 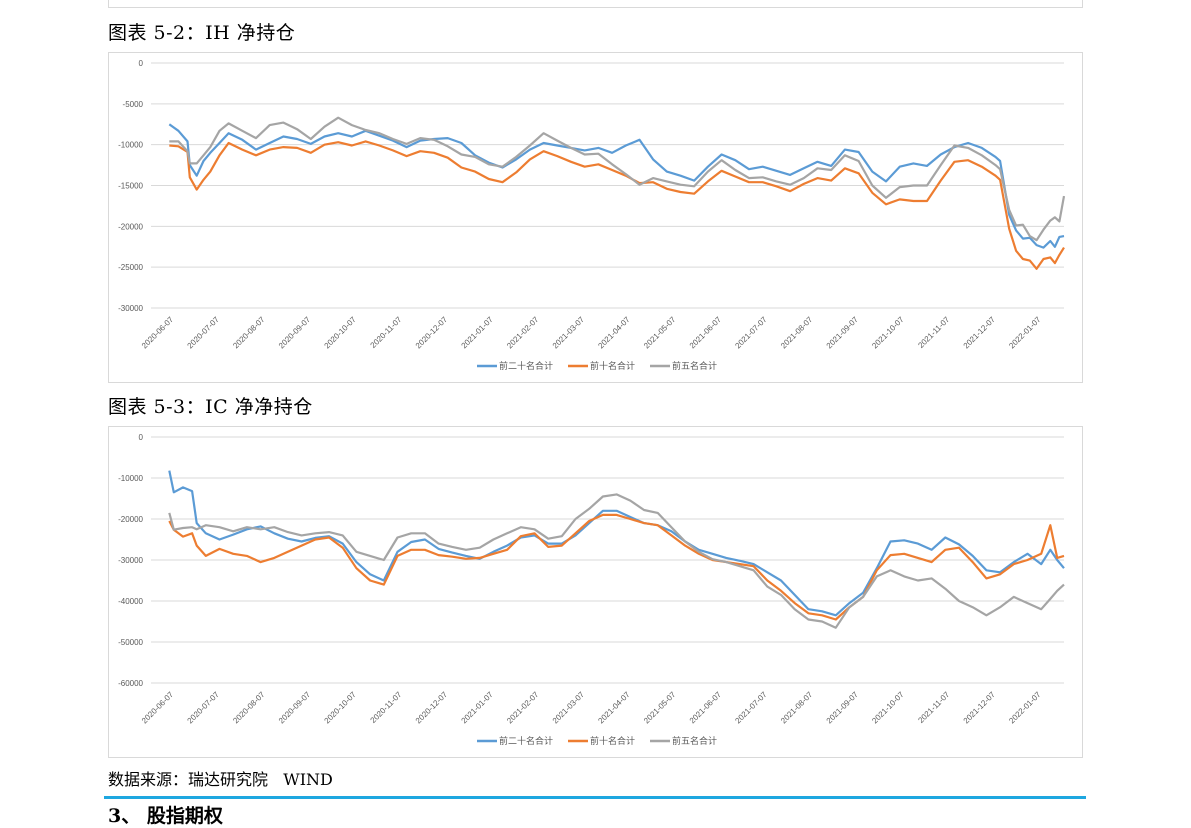 I want to click on y-tick-label: -15000, so click(x=130, y=186).